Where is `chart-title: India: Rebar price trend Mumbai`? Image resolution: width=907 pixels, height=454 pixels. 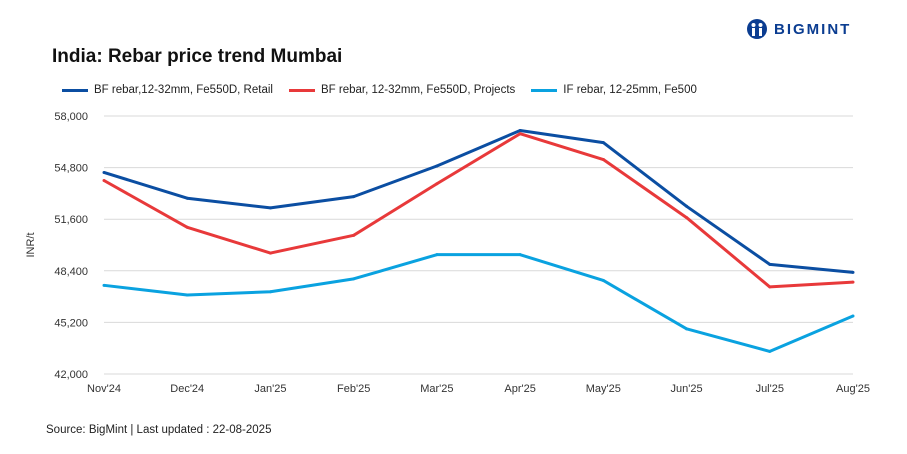
chart-title: India: Rebar price trend Mumbai is located at coordinates (197, 56).